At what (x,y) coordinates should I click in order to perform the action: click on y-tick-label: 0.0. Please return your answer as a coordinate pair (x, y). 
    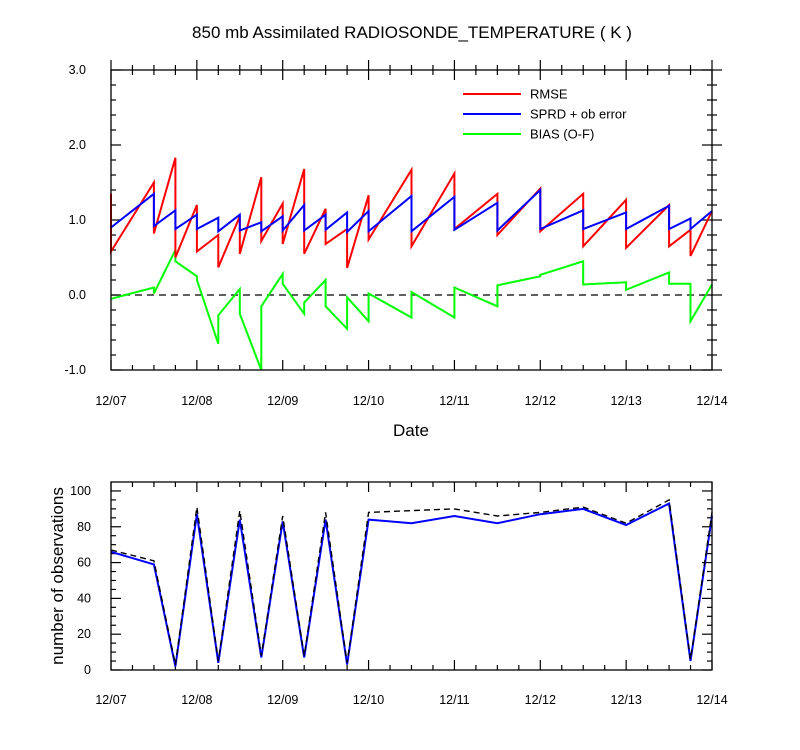
    Looking at the image, I should click on (77, 295).